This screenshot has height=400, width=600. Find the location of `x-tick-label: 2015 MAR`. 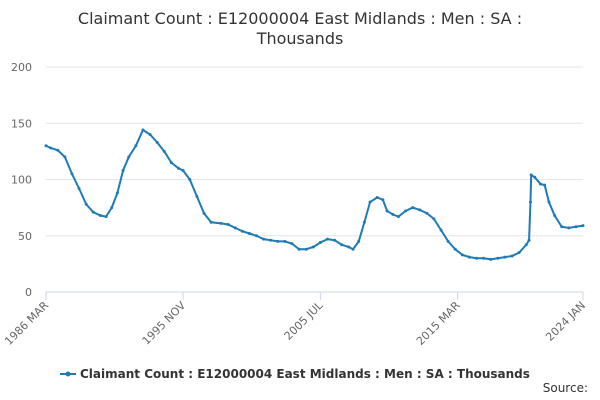

x-tick-label: 2015 MAR is located at coordinates (438, 323).